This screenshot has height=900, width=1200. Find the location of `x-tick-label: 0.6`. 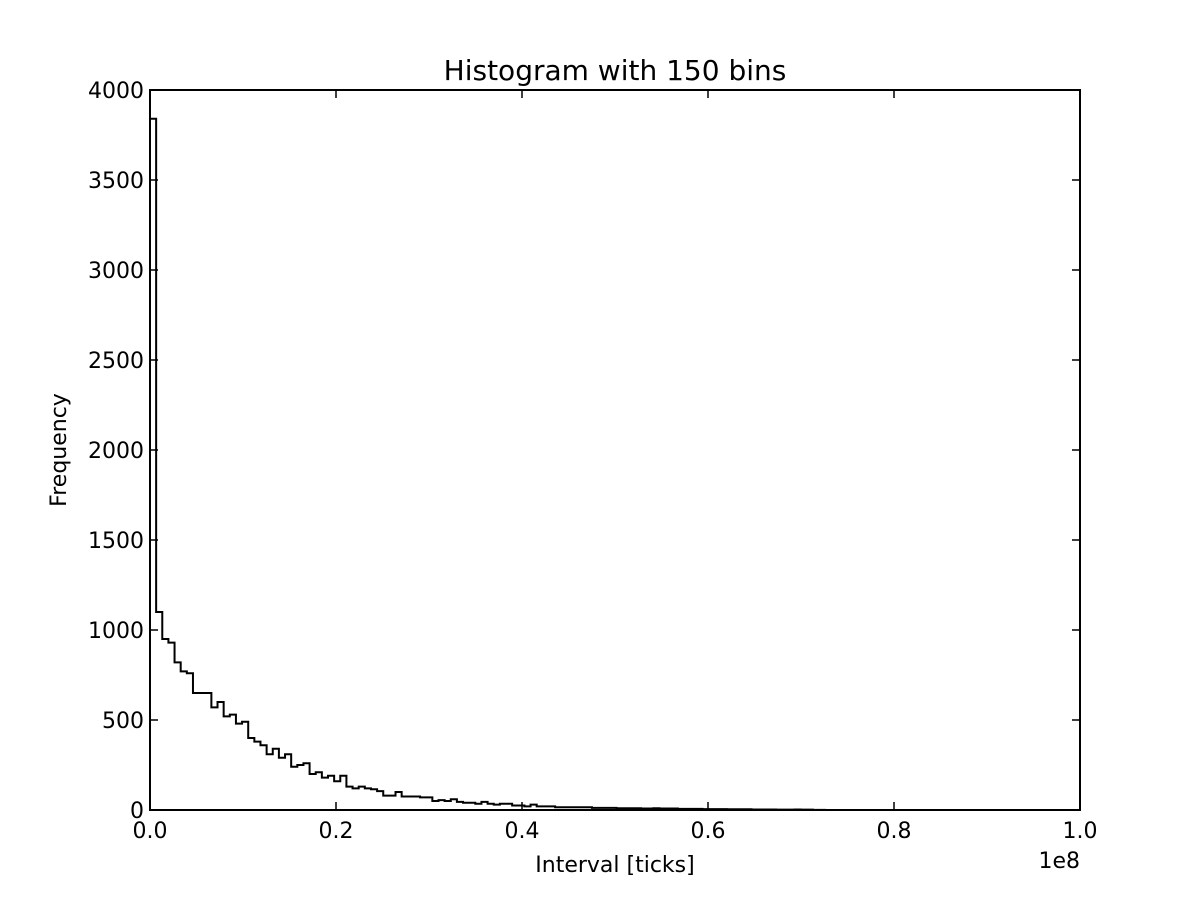

x-tick-label: 0.6 is located at coordinates (708, 831).